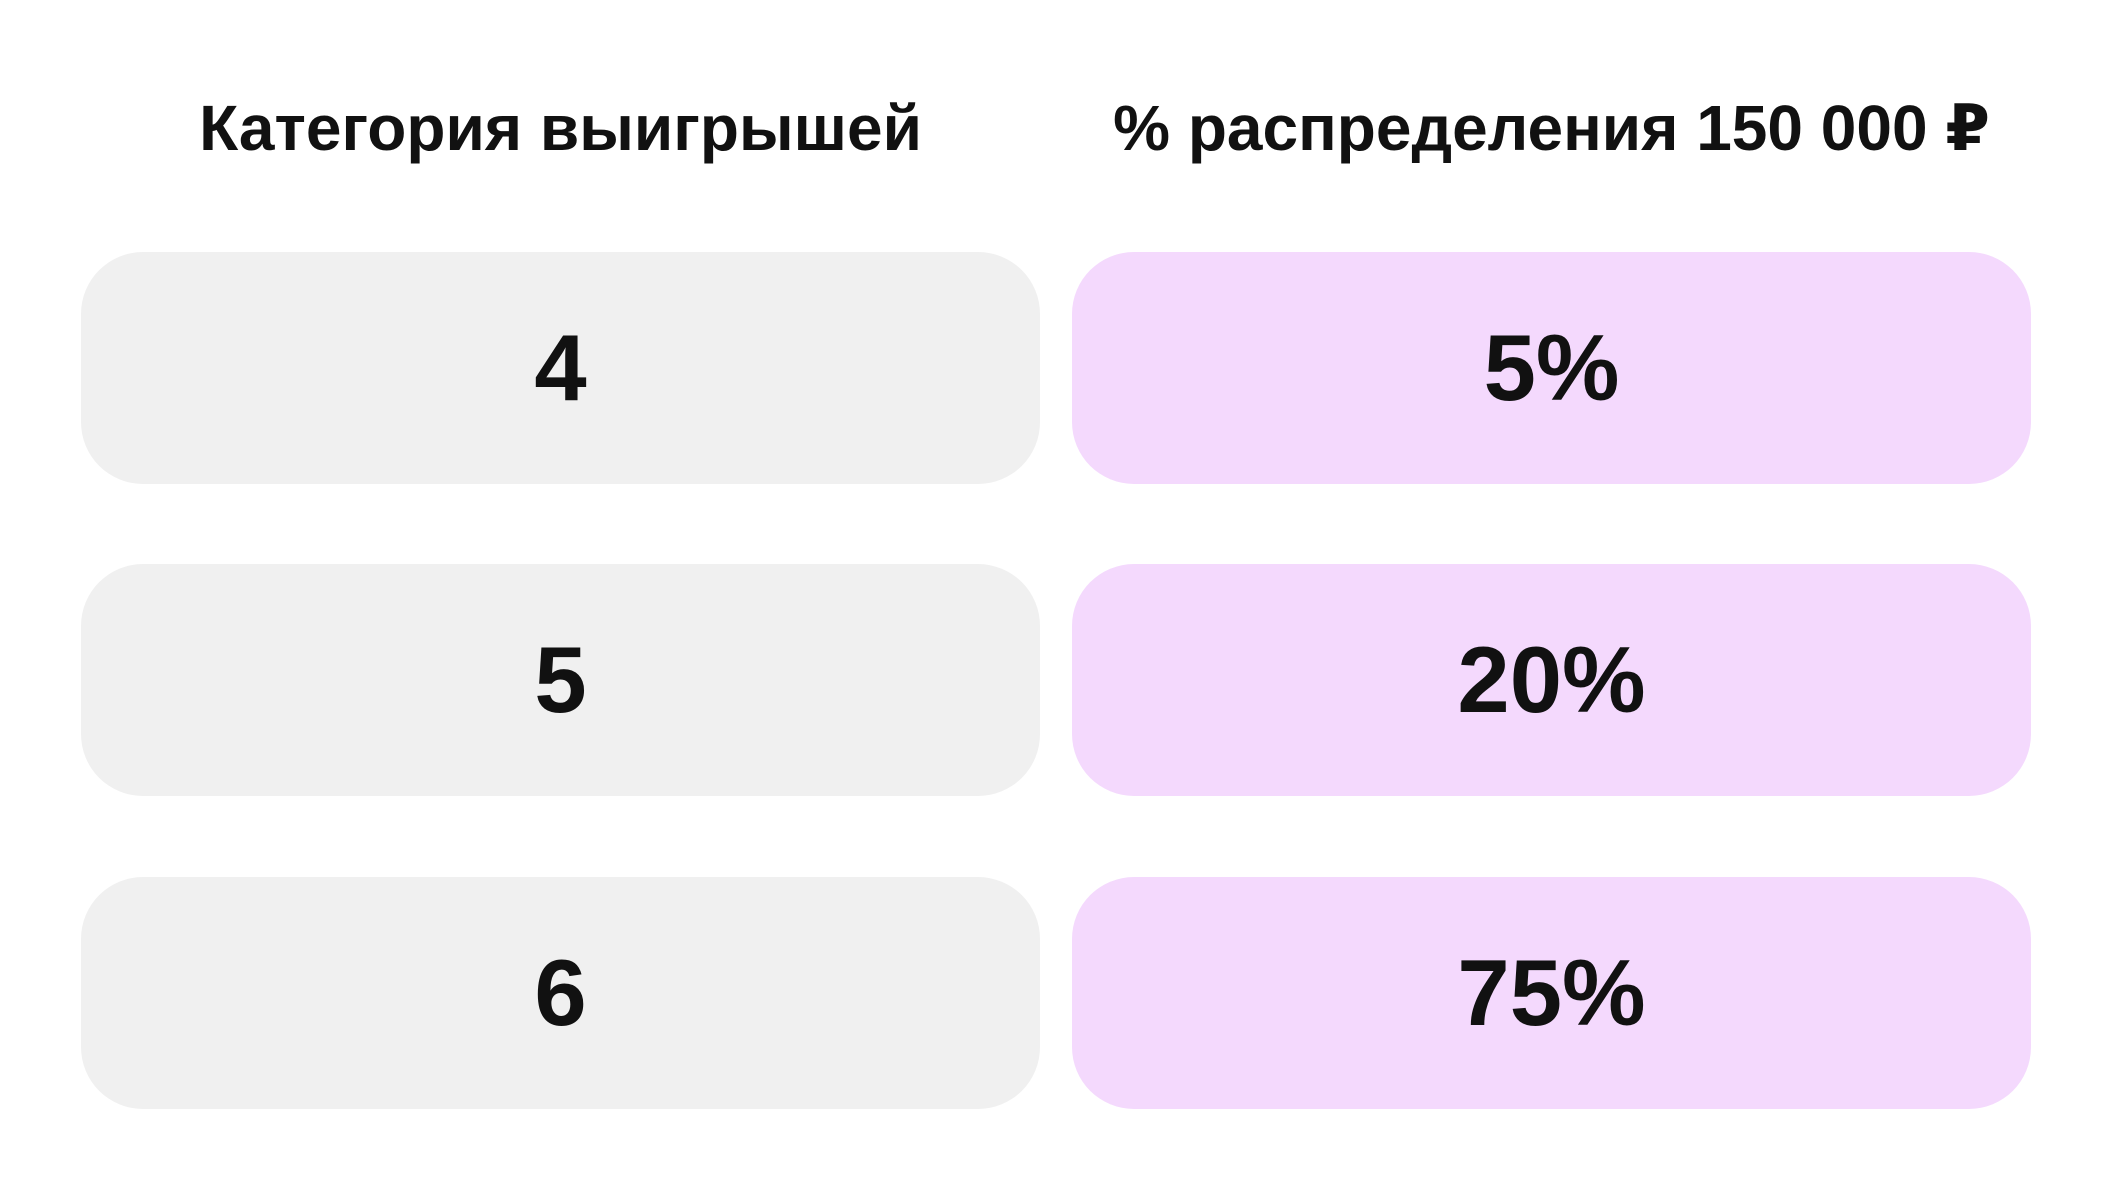  Describe the element at coordinates (1551, 128) in the screenshot. I see `header-share: % распределения 150 000 ₽` at that location.